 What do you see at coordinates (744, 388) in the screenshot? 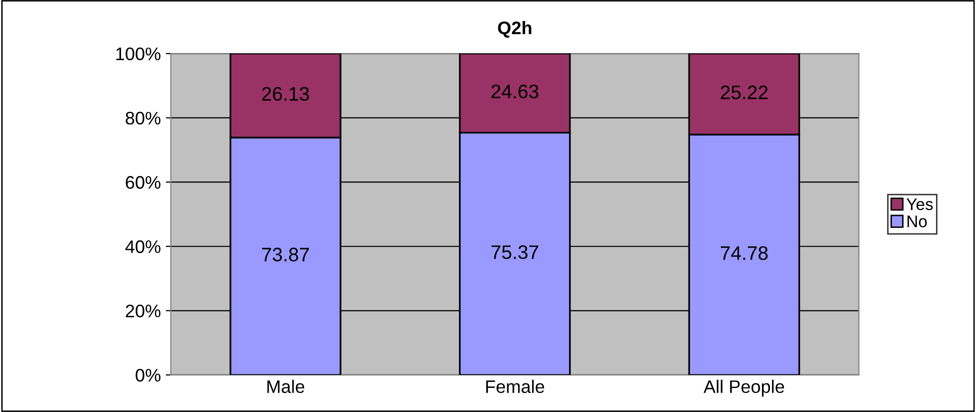
I see `x-tick-label: All People` at bounding box center [744, 388].